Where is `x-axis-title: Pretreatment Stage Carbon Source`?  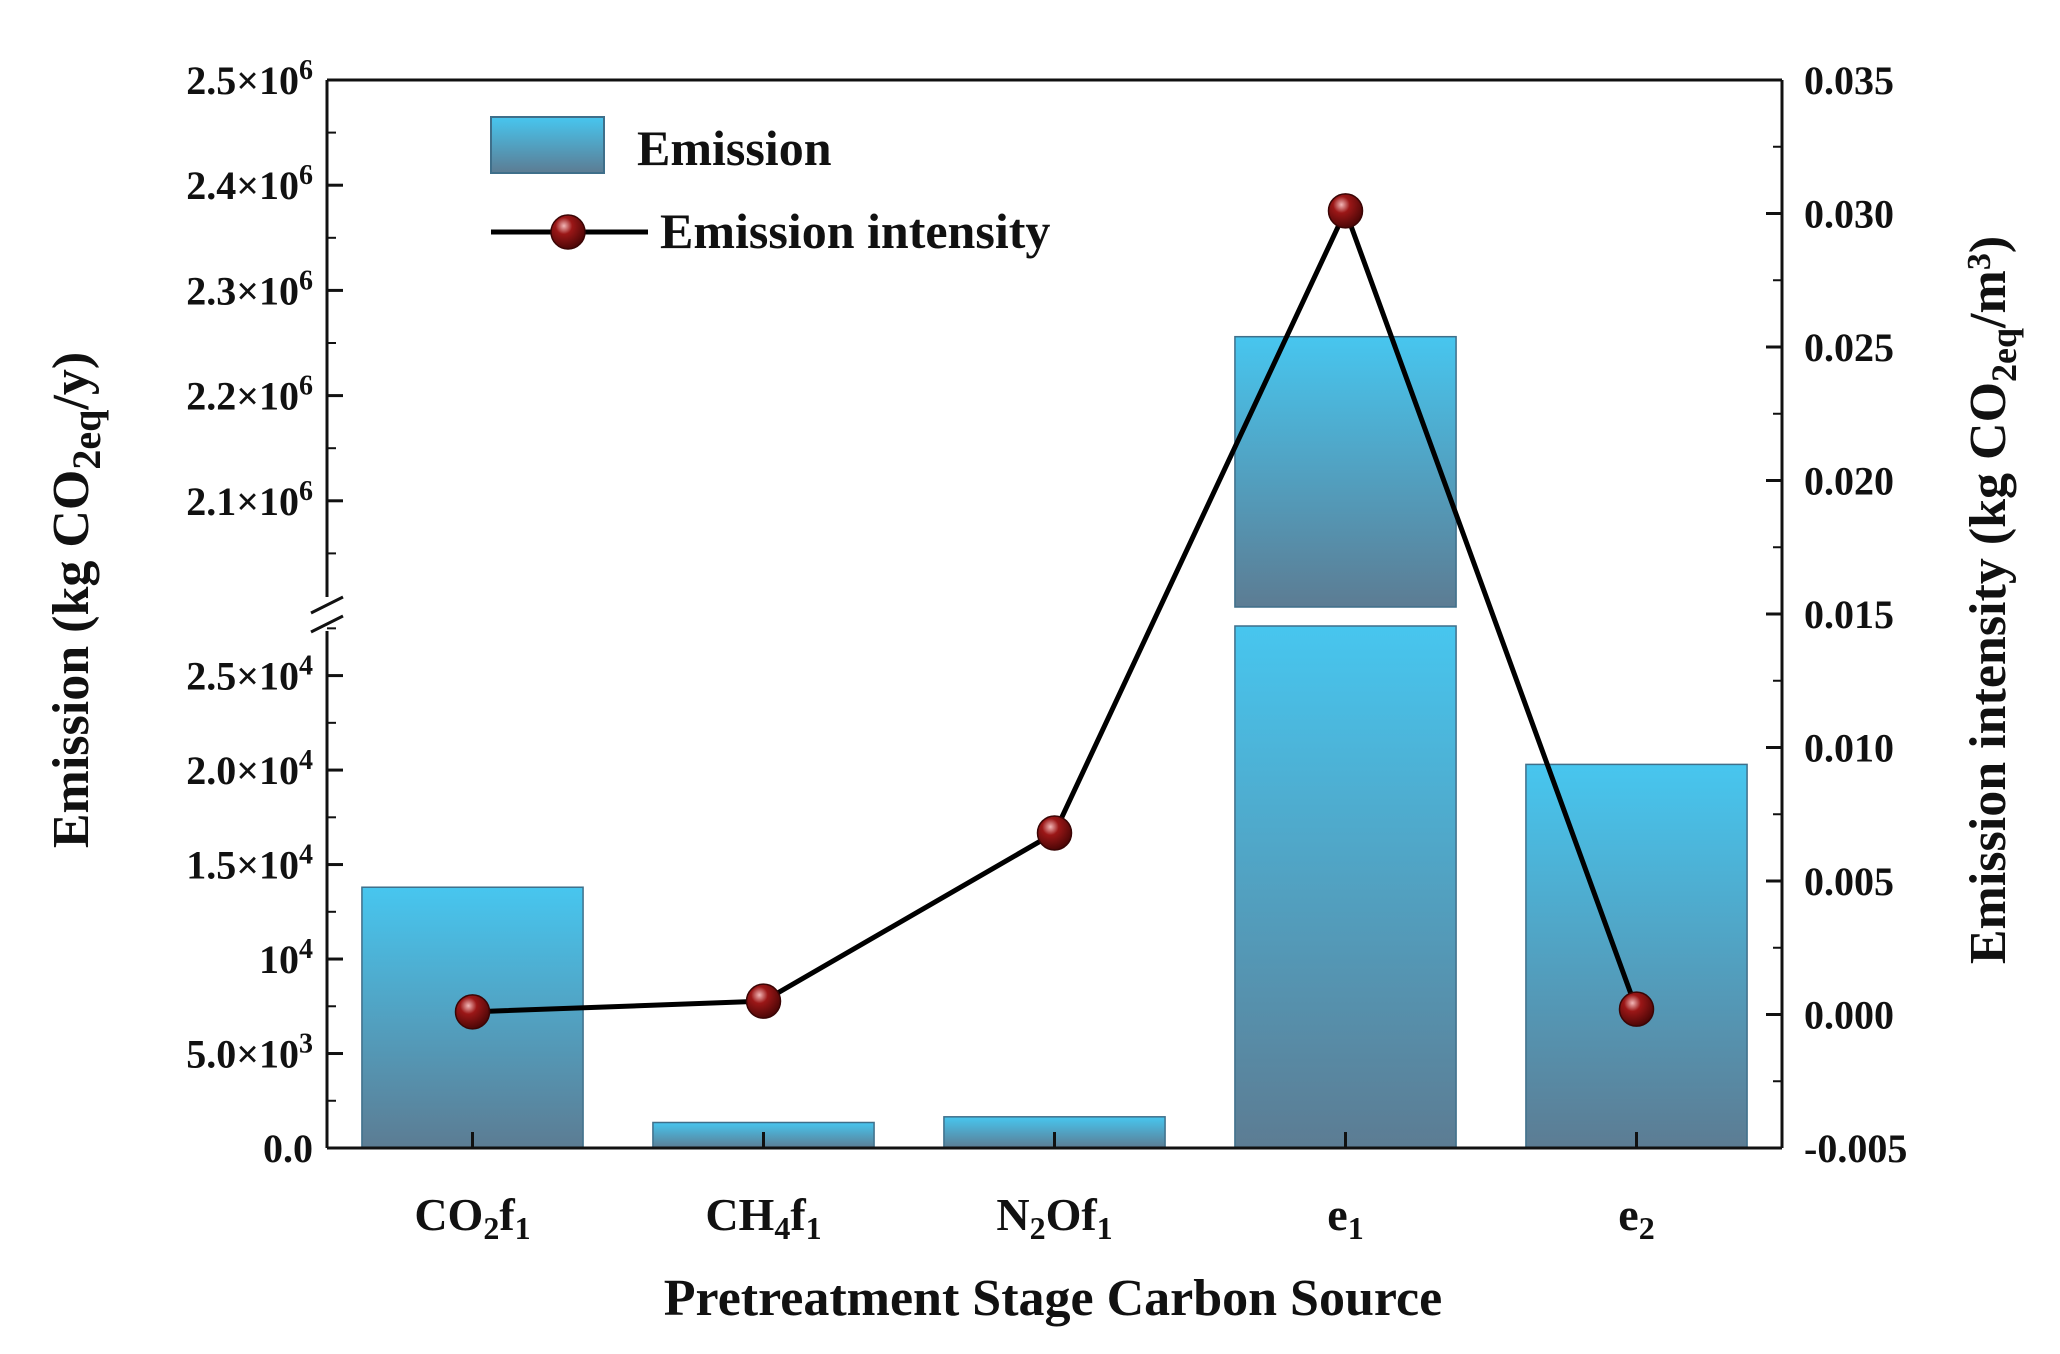
x-axis-title: Pretreatment Stage Carbon Source is located at coordinates (1053, 1298).